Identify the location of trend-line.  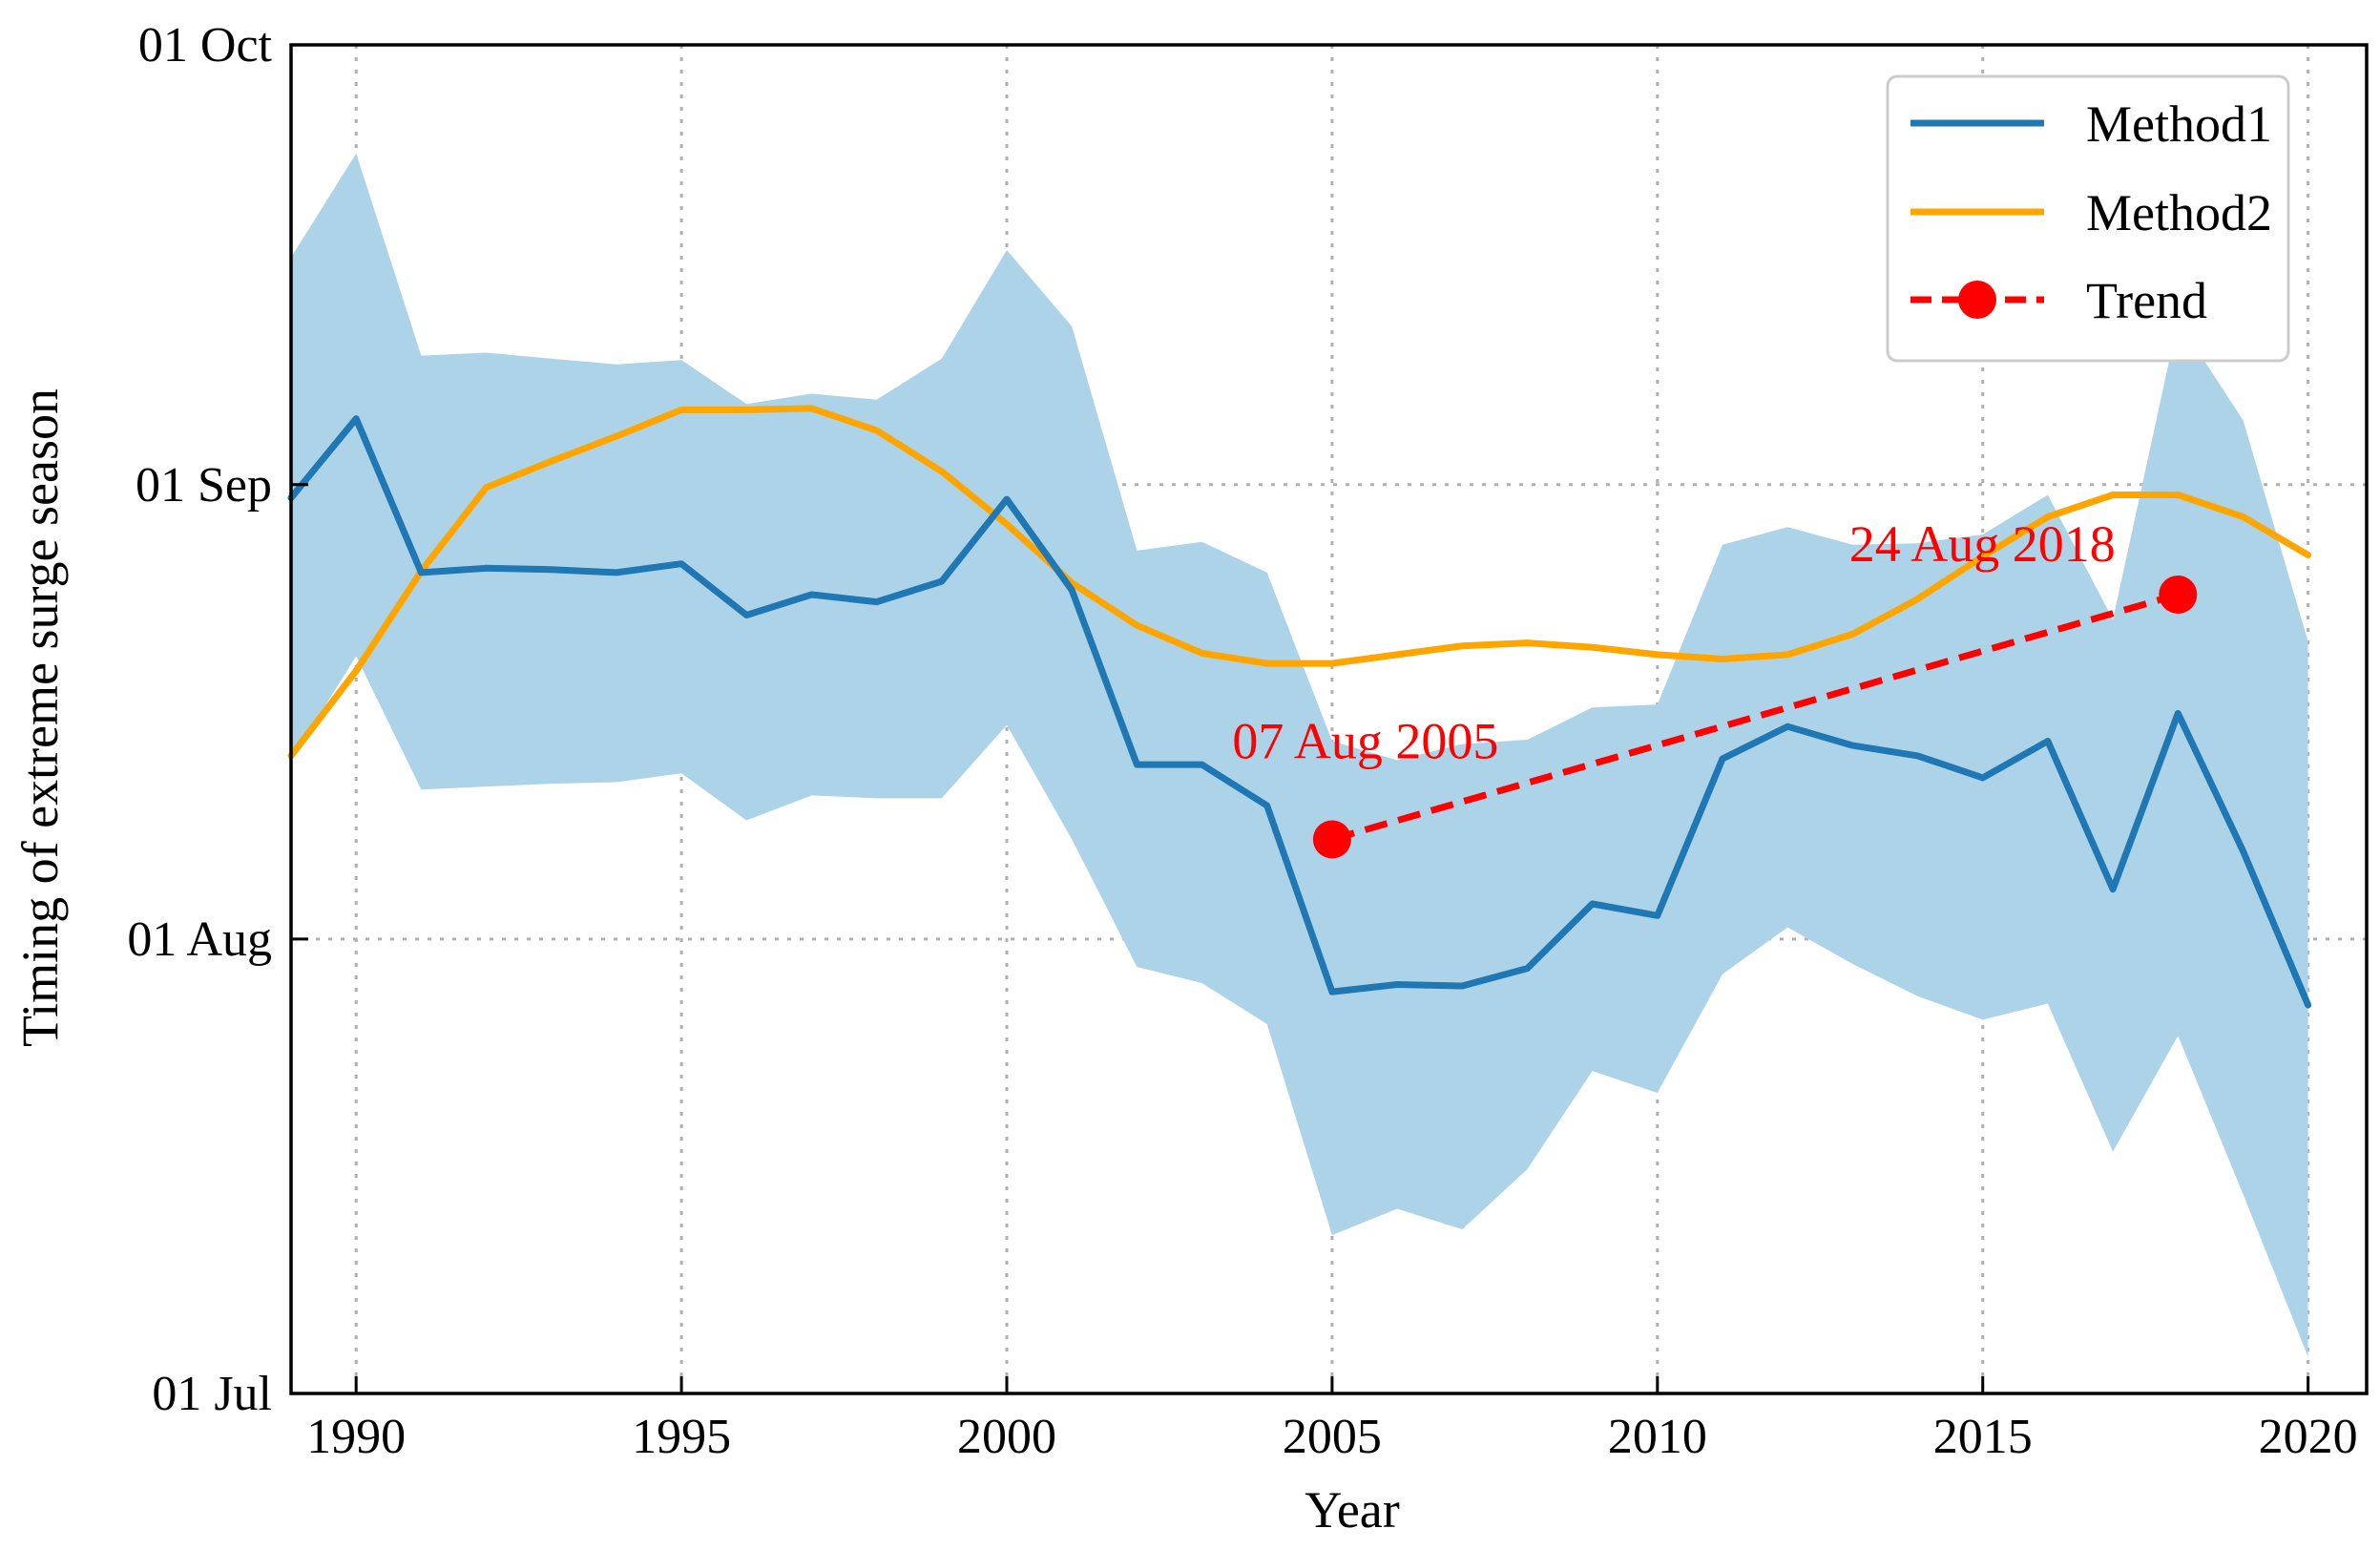
(1755, 717).